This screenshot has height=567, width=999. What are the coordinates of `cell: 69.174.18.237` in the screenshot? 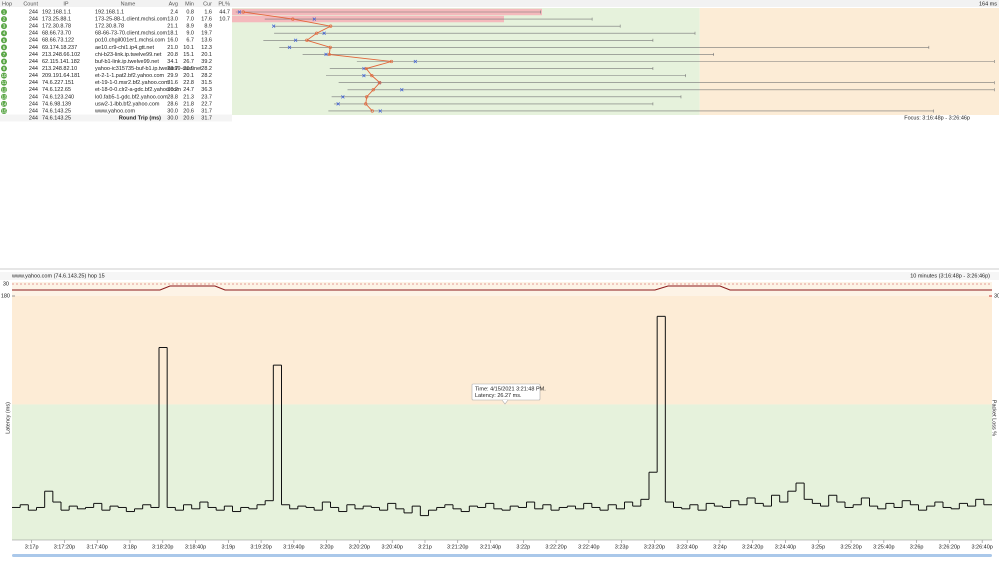 It's located at (59, 48).